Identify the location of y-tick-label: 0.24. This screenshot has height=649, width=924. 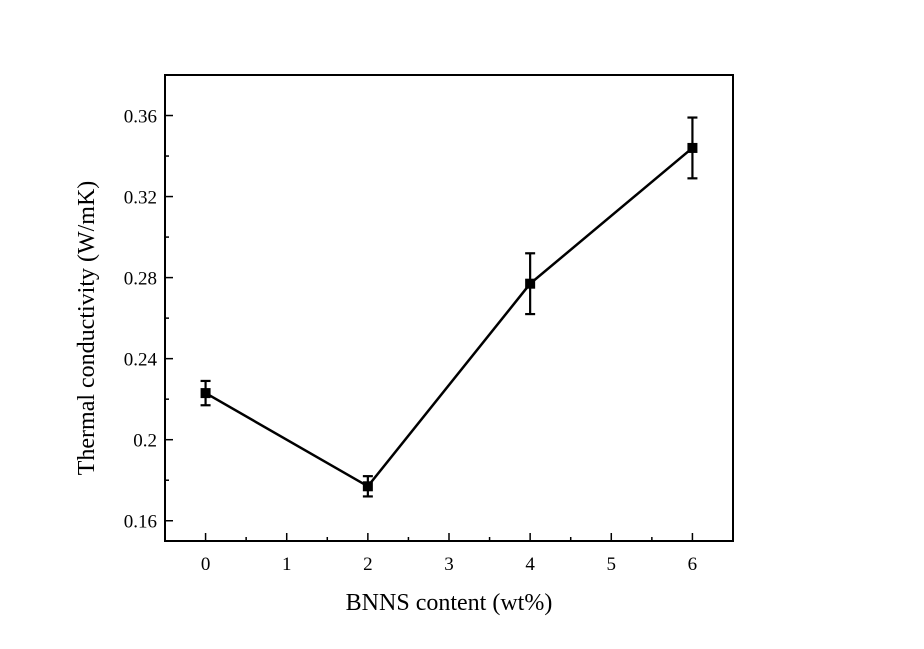
(141, 360).